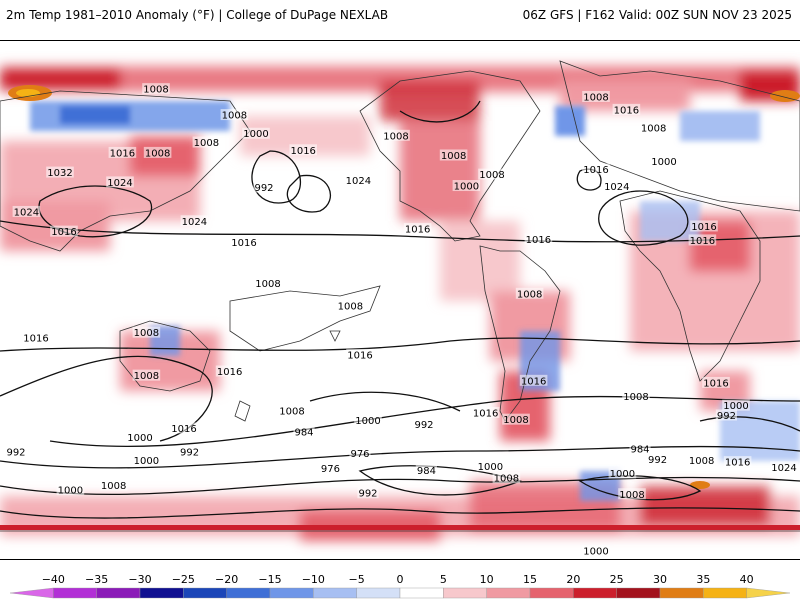 Image resolution: width=800 pixels, height=600 pixels. Describe the element at coordinates (400, 586) in the screenshot. I see `colorbar: −40 −35 −30 −25 −20 −15 −10 −5 0 5 10 15 20 25 30 35 40` at that location.